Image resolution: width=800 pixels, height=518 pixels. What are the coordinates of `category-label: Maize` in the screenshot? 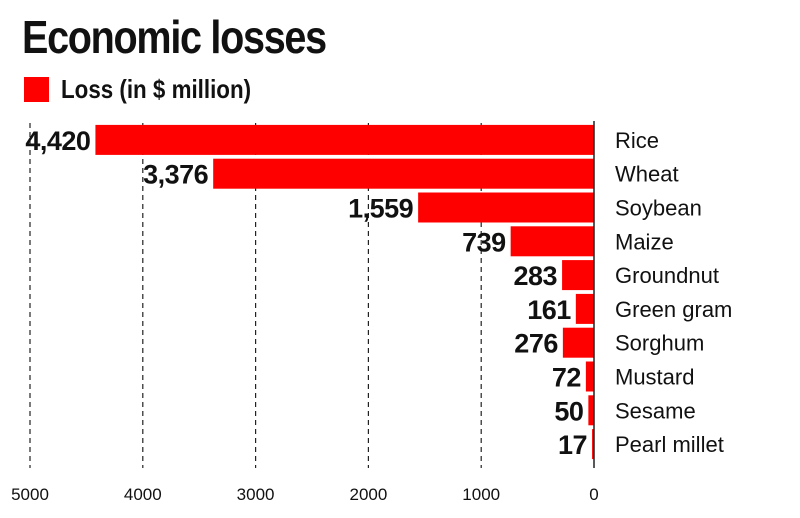 It's located at (644, 241).